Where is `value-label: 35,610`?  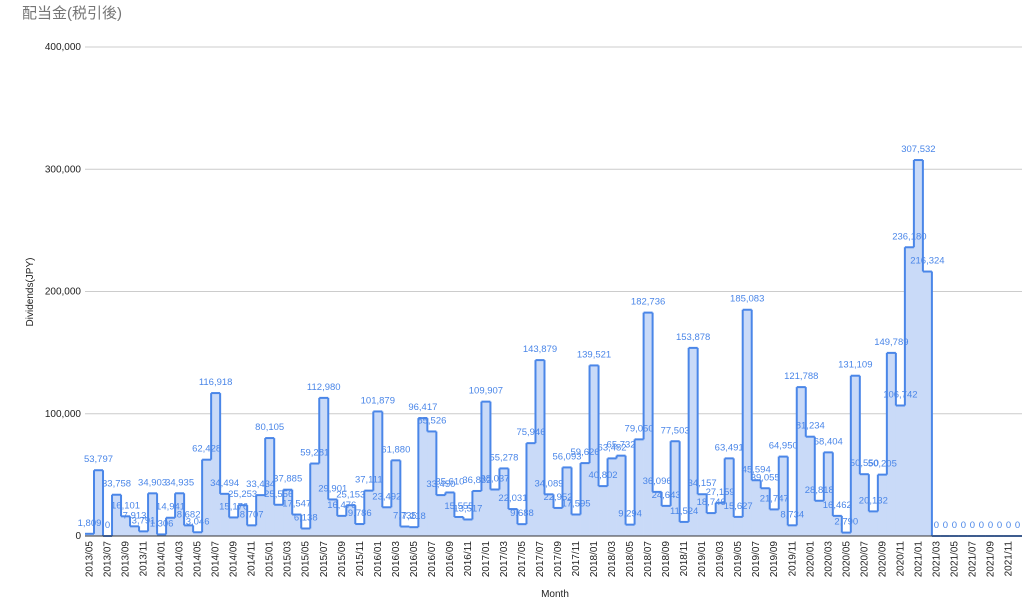 value-label: 35,610 is located at coordinates (449, 481).